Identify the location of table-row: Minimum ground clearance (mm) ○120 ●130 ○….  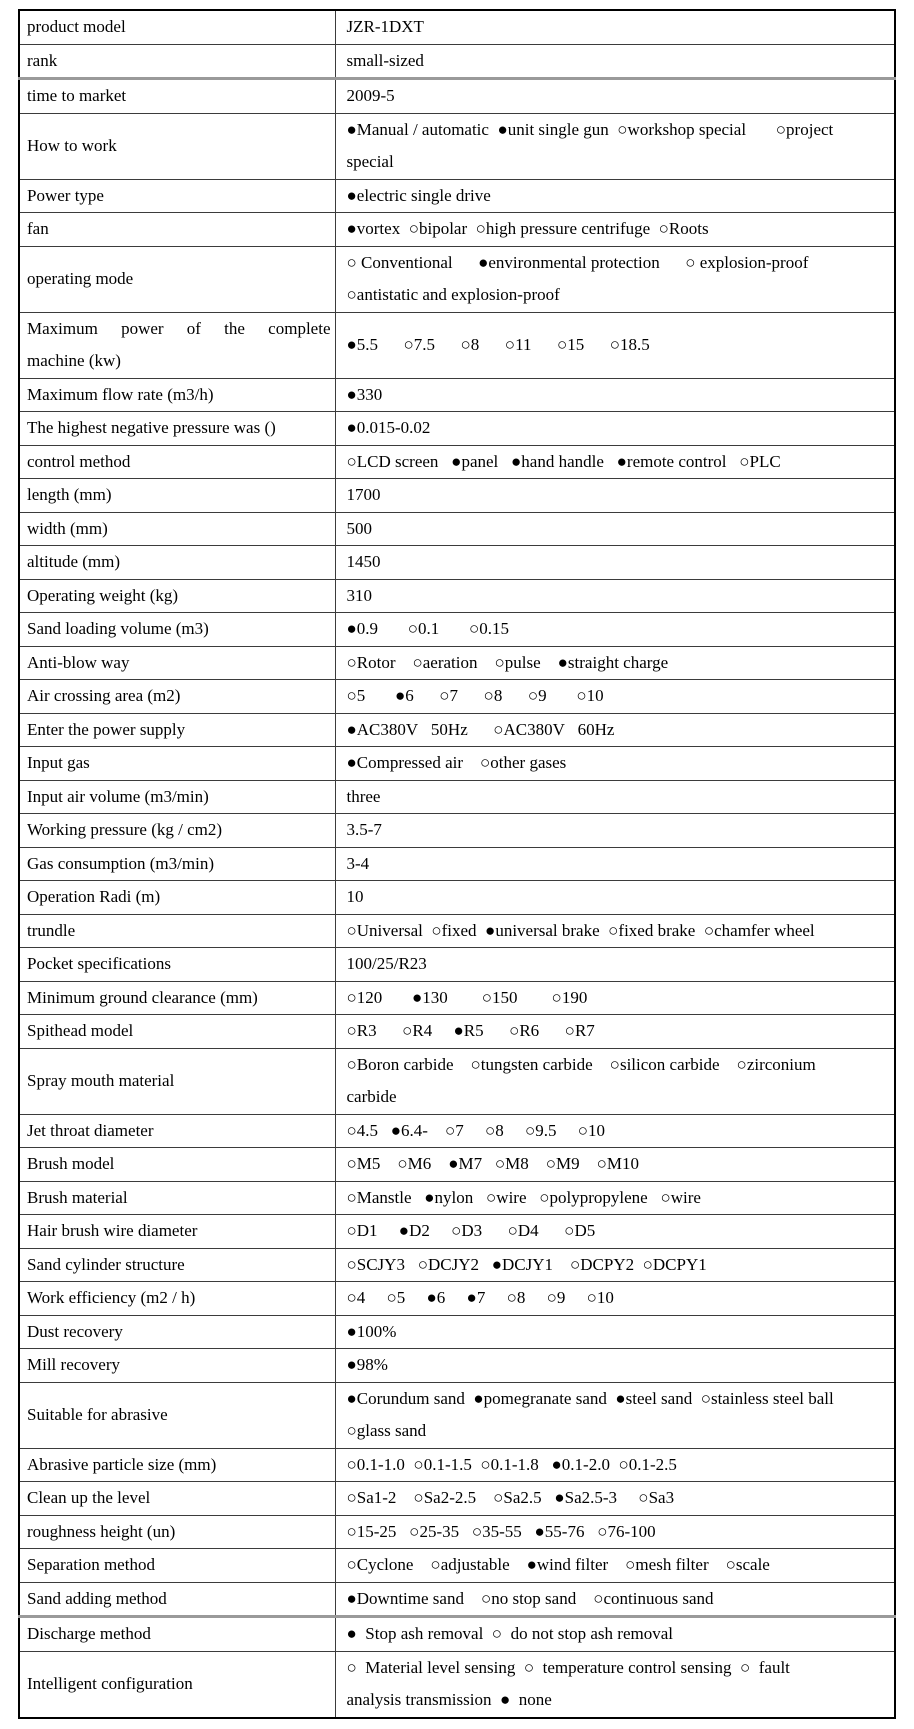
(457, 997).